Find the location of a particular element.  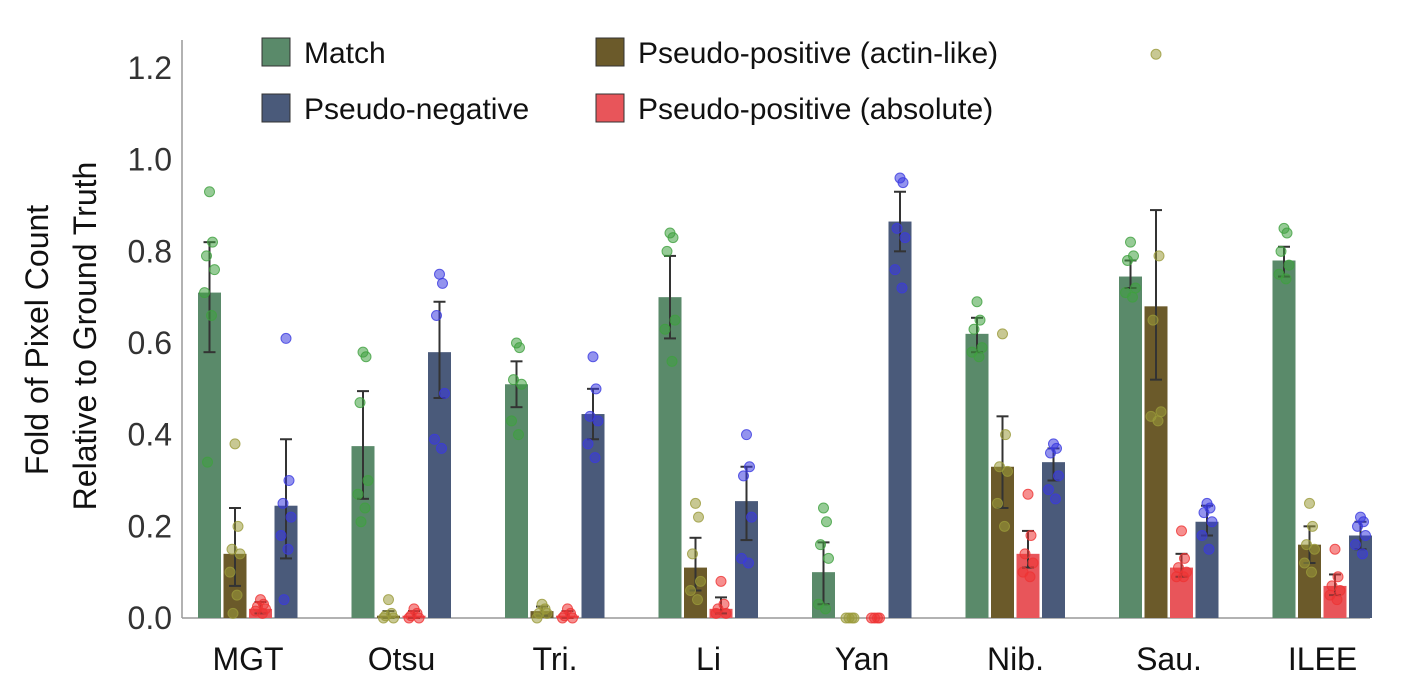

legend-label: Pseudo-positive (actin-like) is located at coordinates (818, 53).